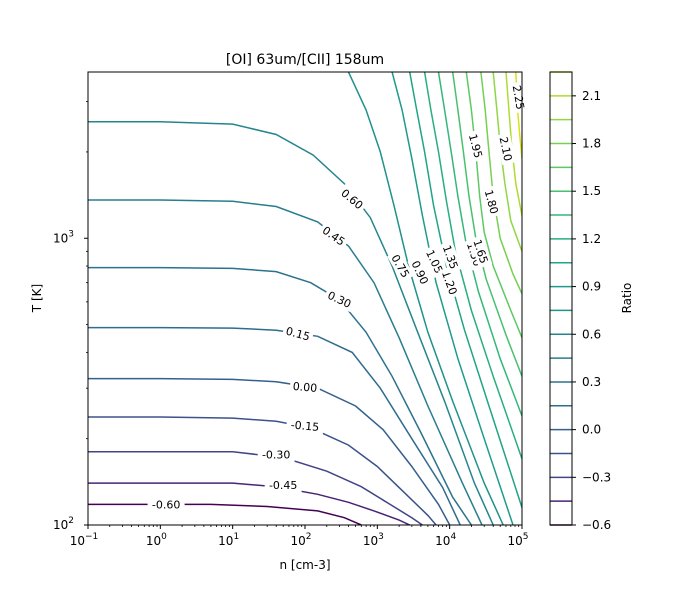 This screenshot has width=700, height=600. What do you see at coordinates (591, 430) in the screenshot?
I see `colorbar-tick-label: 0.0` at bounding box center [591, 430].